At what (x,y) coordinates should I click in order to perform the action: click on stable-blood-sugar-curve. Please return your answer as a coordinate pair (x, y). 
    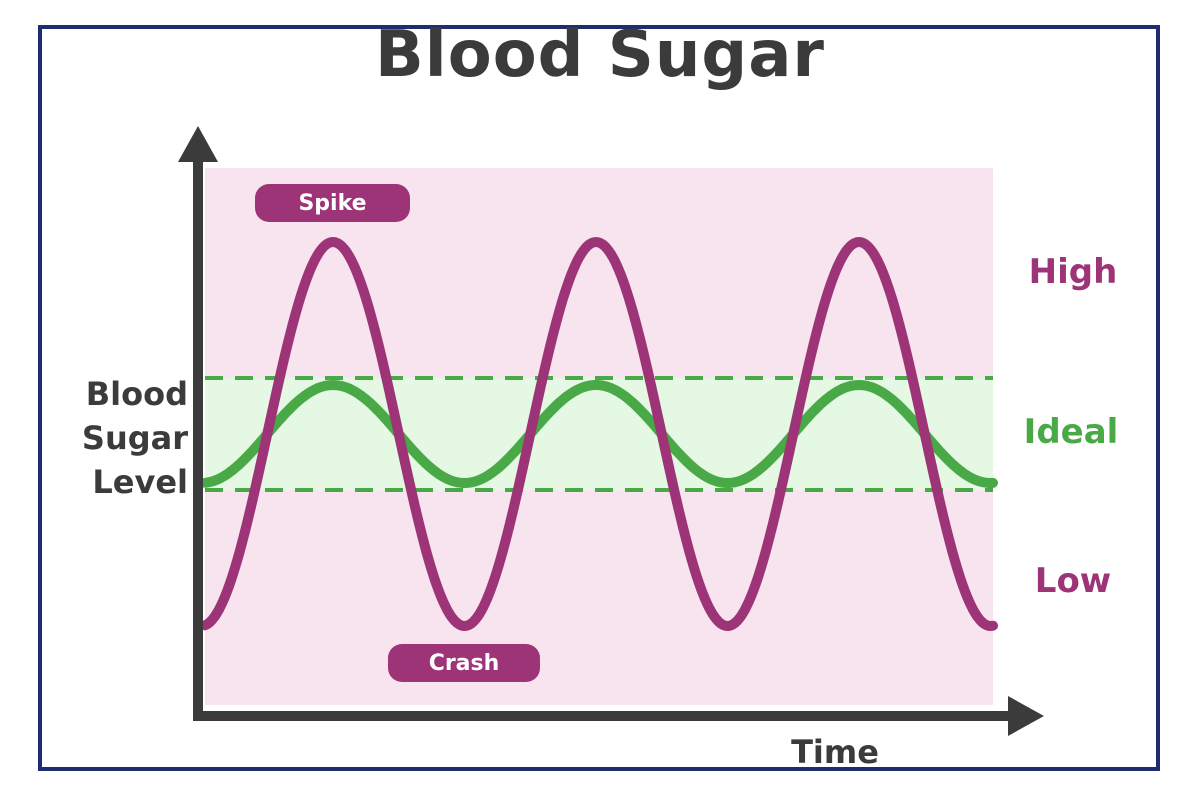
    Looking at the image, I should click on (599, 433).